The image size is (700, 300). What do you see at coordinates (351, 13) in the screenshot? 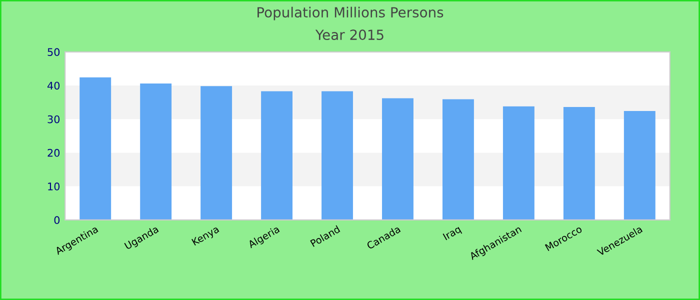
I see `chart-title: Population Millions Persons` at bounding box center [351, 13].